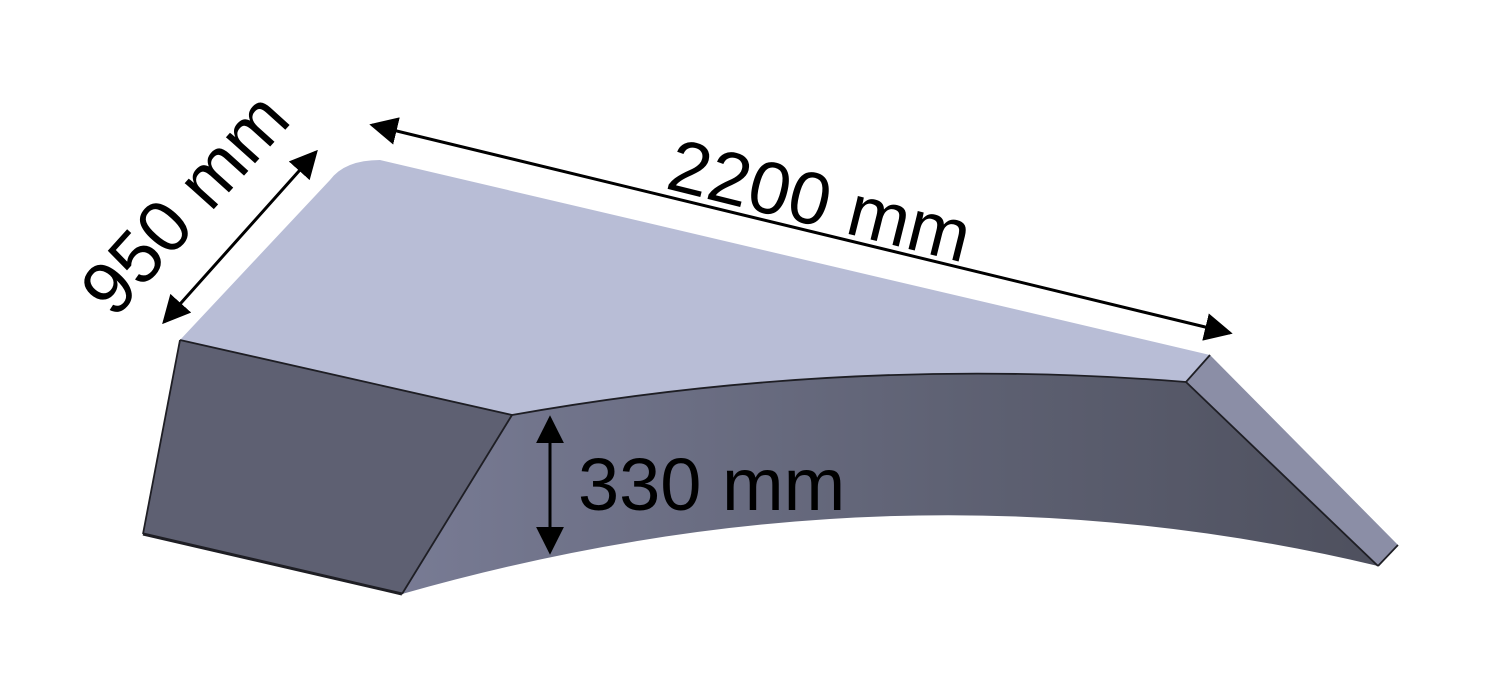 This screenshot has width=1488, height=686. What do you see at coordinates (327, 467) in the screenshot?
I see `left-end-face` at bounding box center [327, 467].